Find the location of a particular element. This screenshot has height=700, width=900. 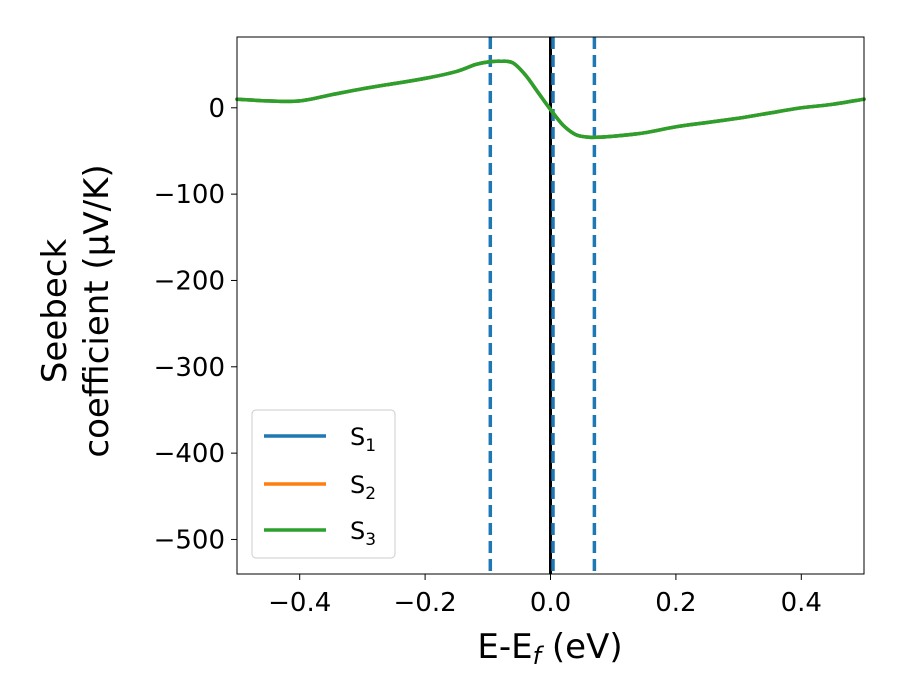

y-axis-label-line2: coefficient (μV/K) is located at coordinates (97, 310).